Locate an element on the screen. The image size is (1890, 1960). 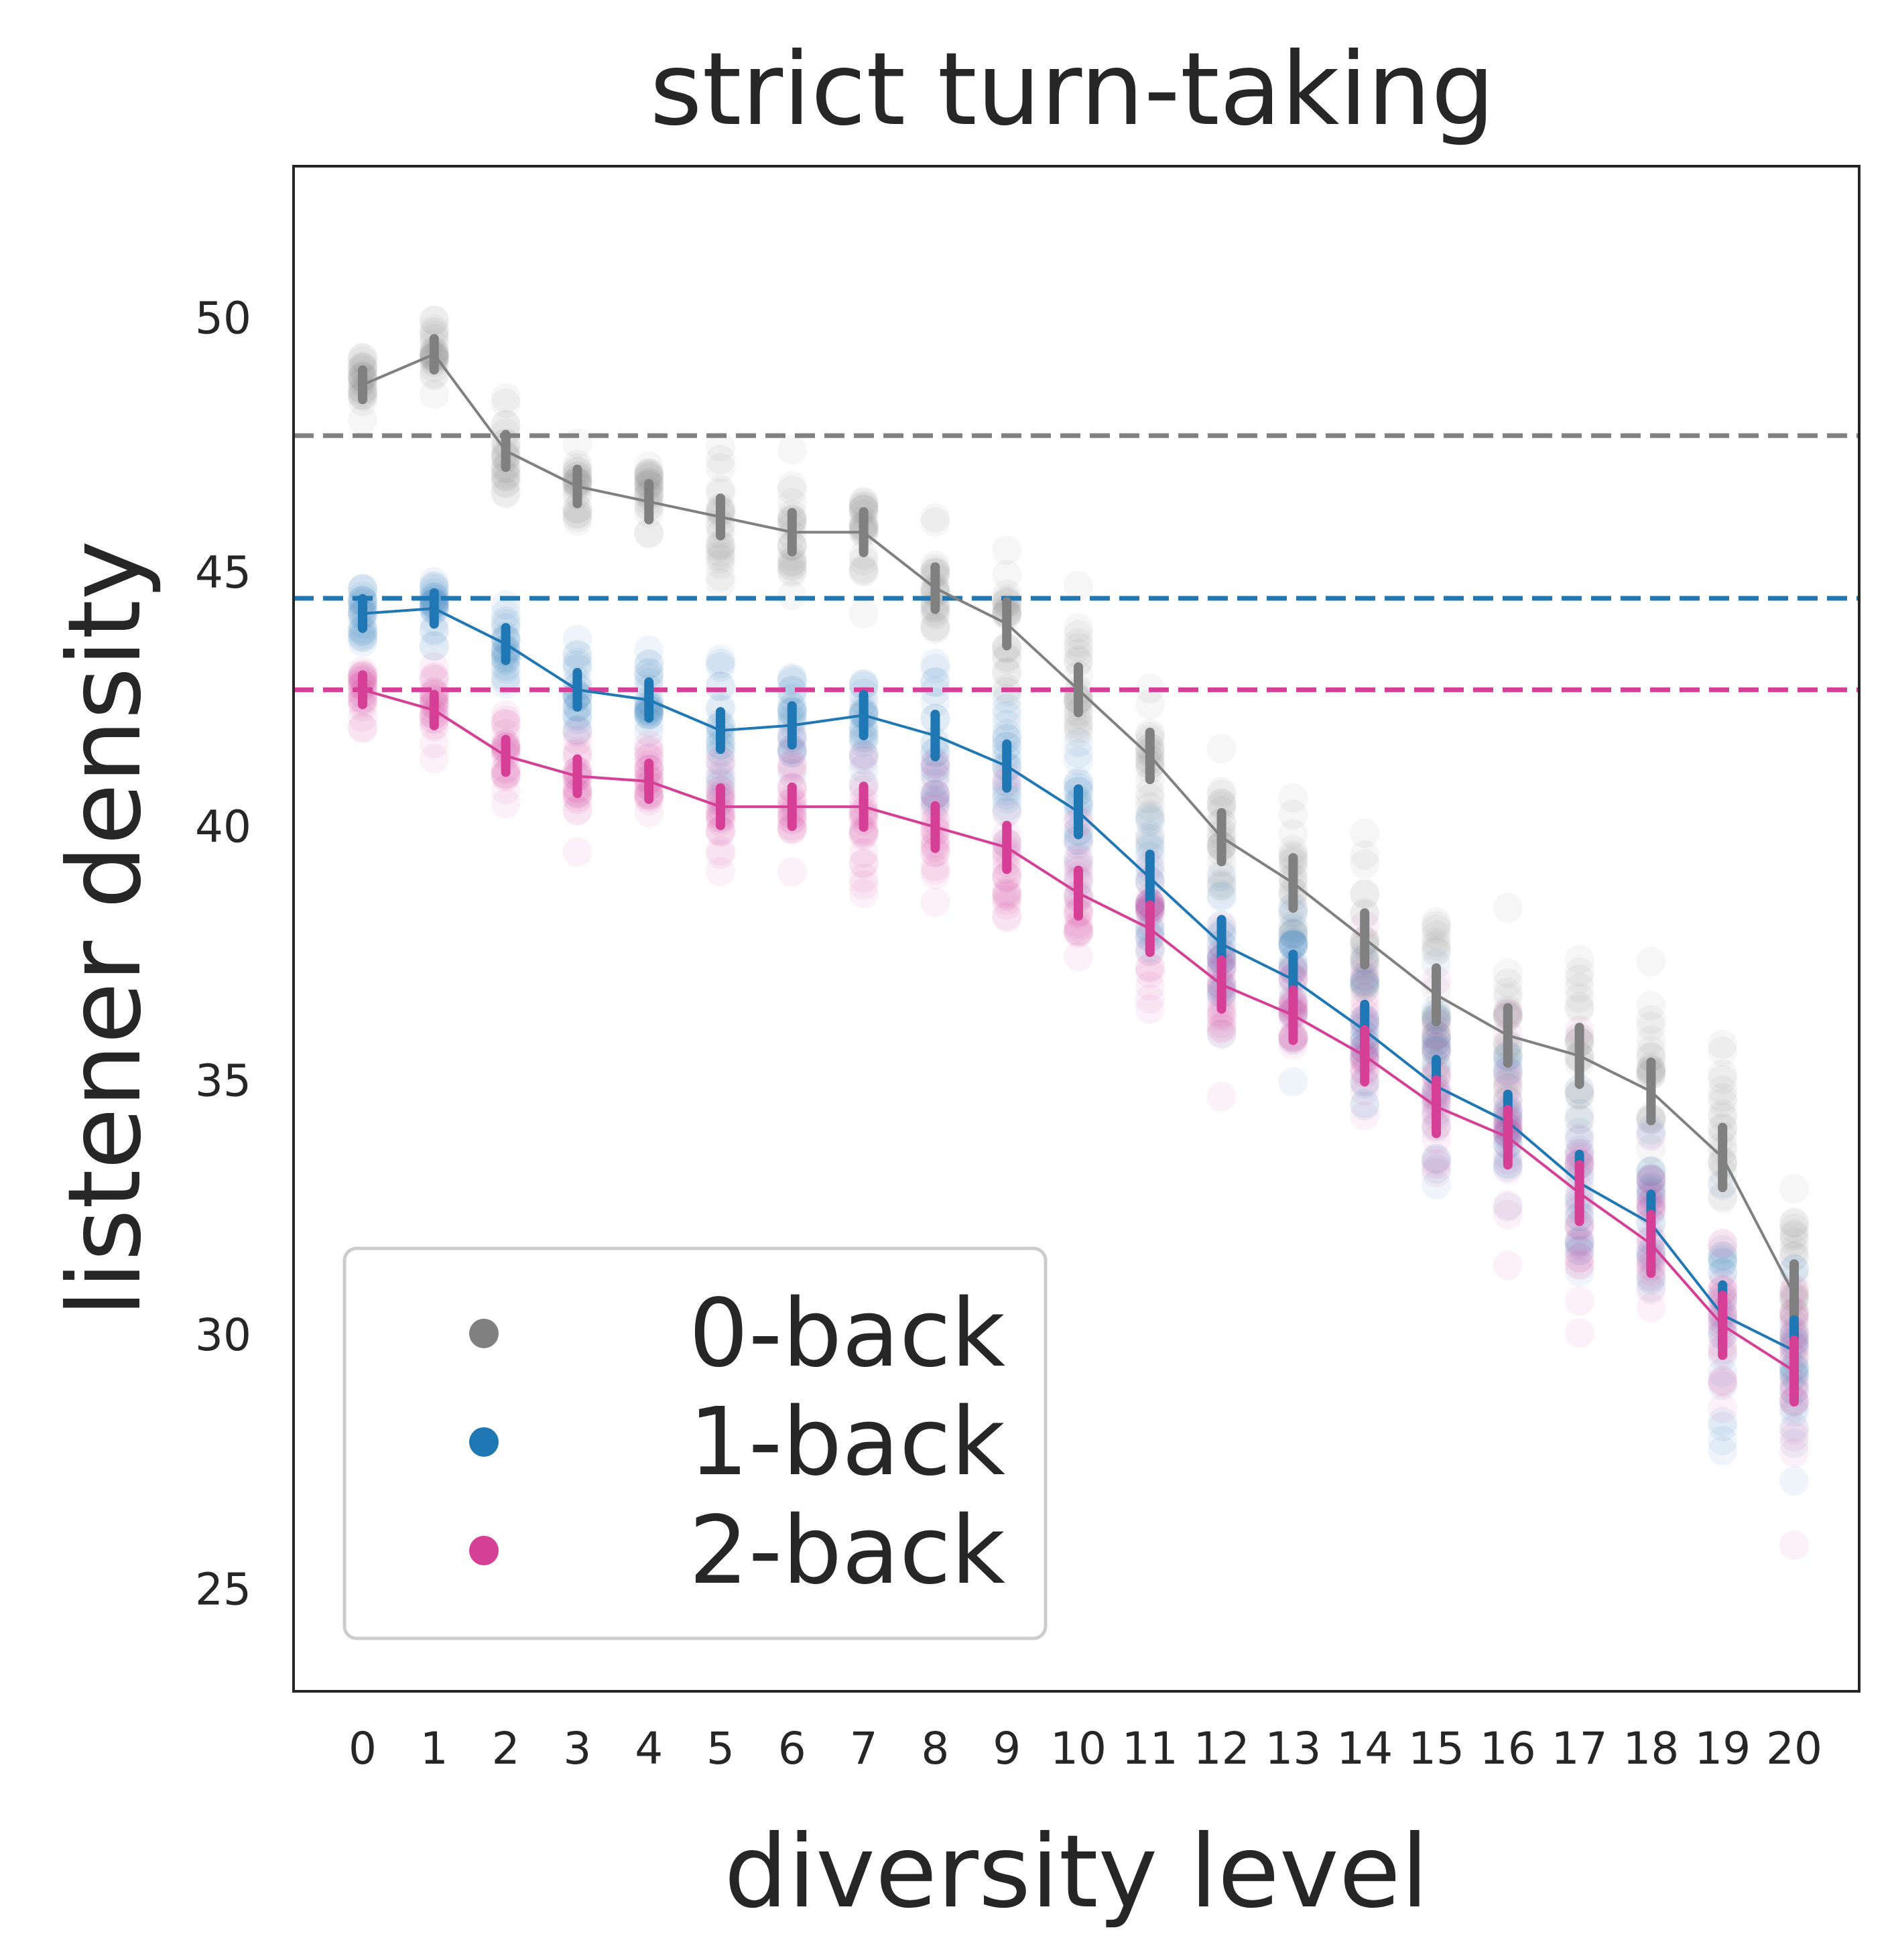
x-tick-label: 6 is located at coordinates (792, 1748).